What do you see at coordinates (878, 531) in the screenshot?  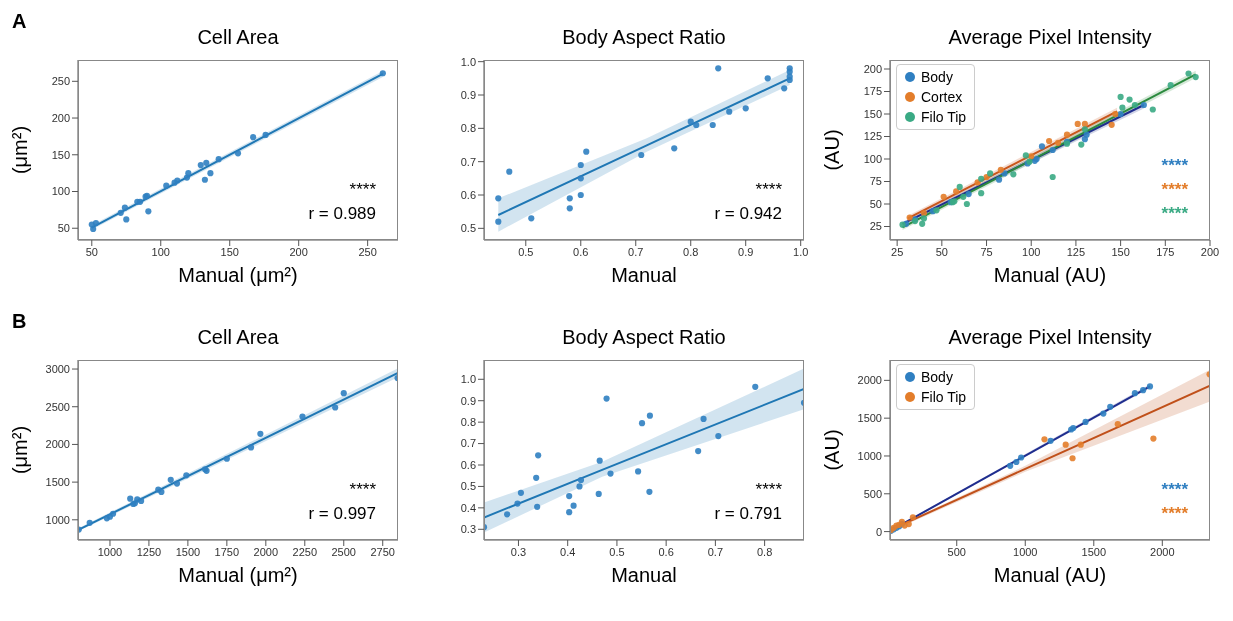 I see `y-tick-label: 0` at bounding box center [878, 531].